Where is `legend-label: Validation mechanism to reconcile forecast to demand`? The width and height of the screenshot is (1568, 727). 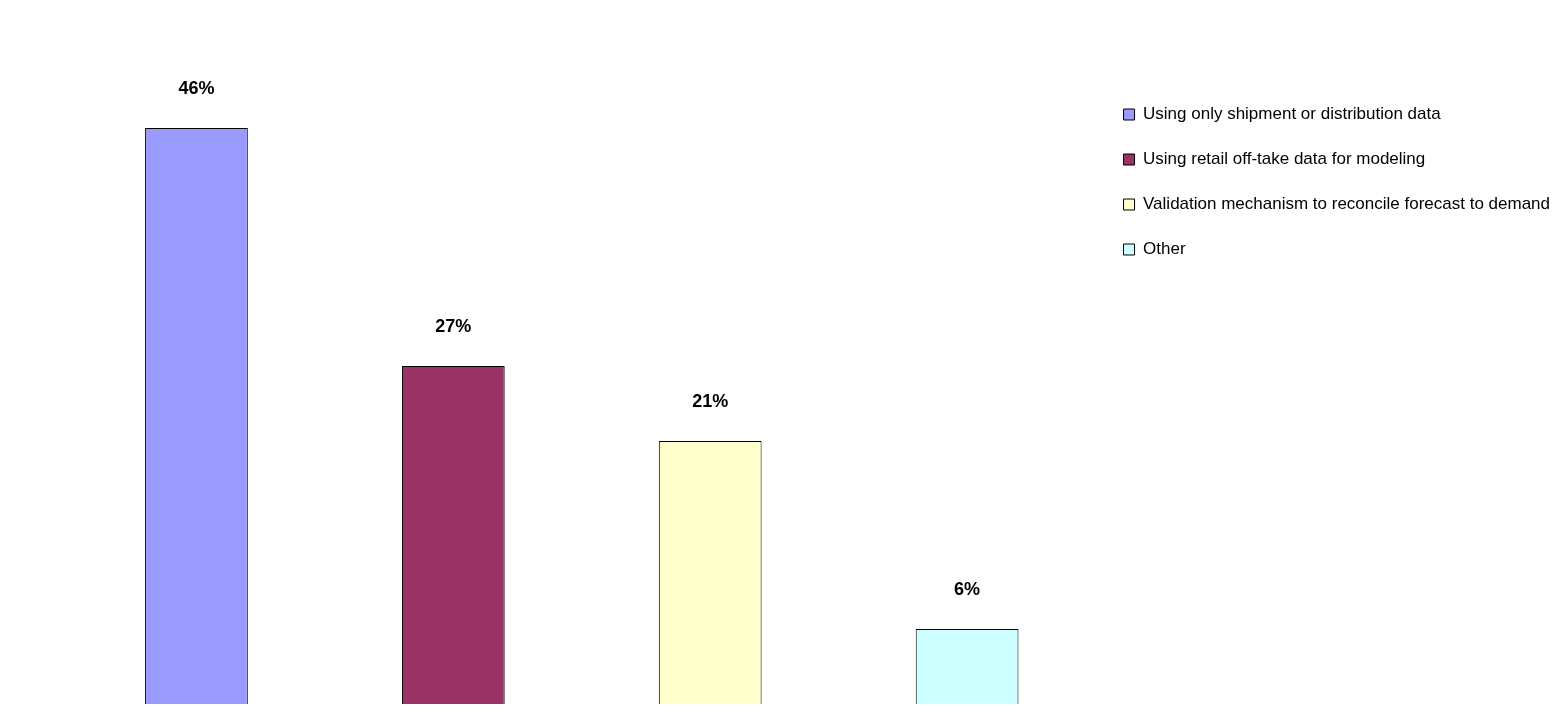 legend-label: Validation mechanism to reconcile forecast to demand is located at coordinates (1347, 204).